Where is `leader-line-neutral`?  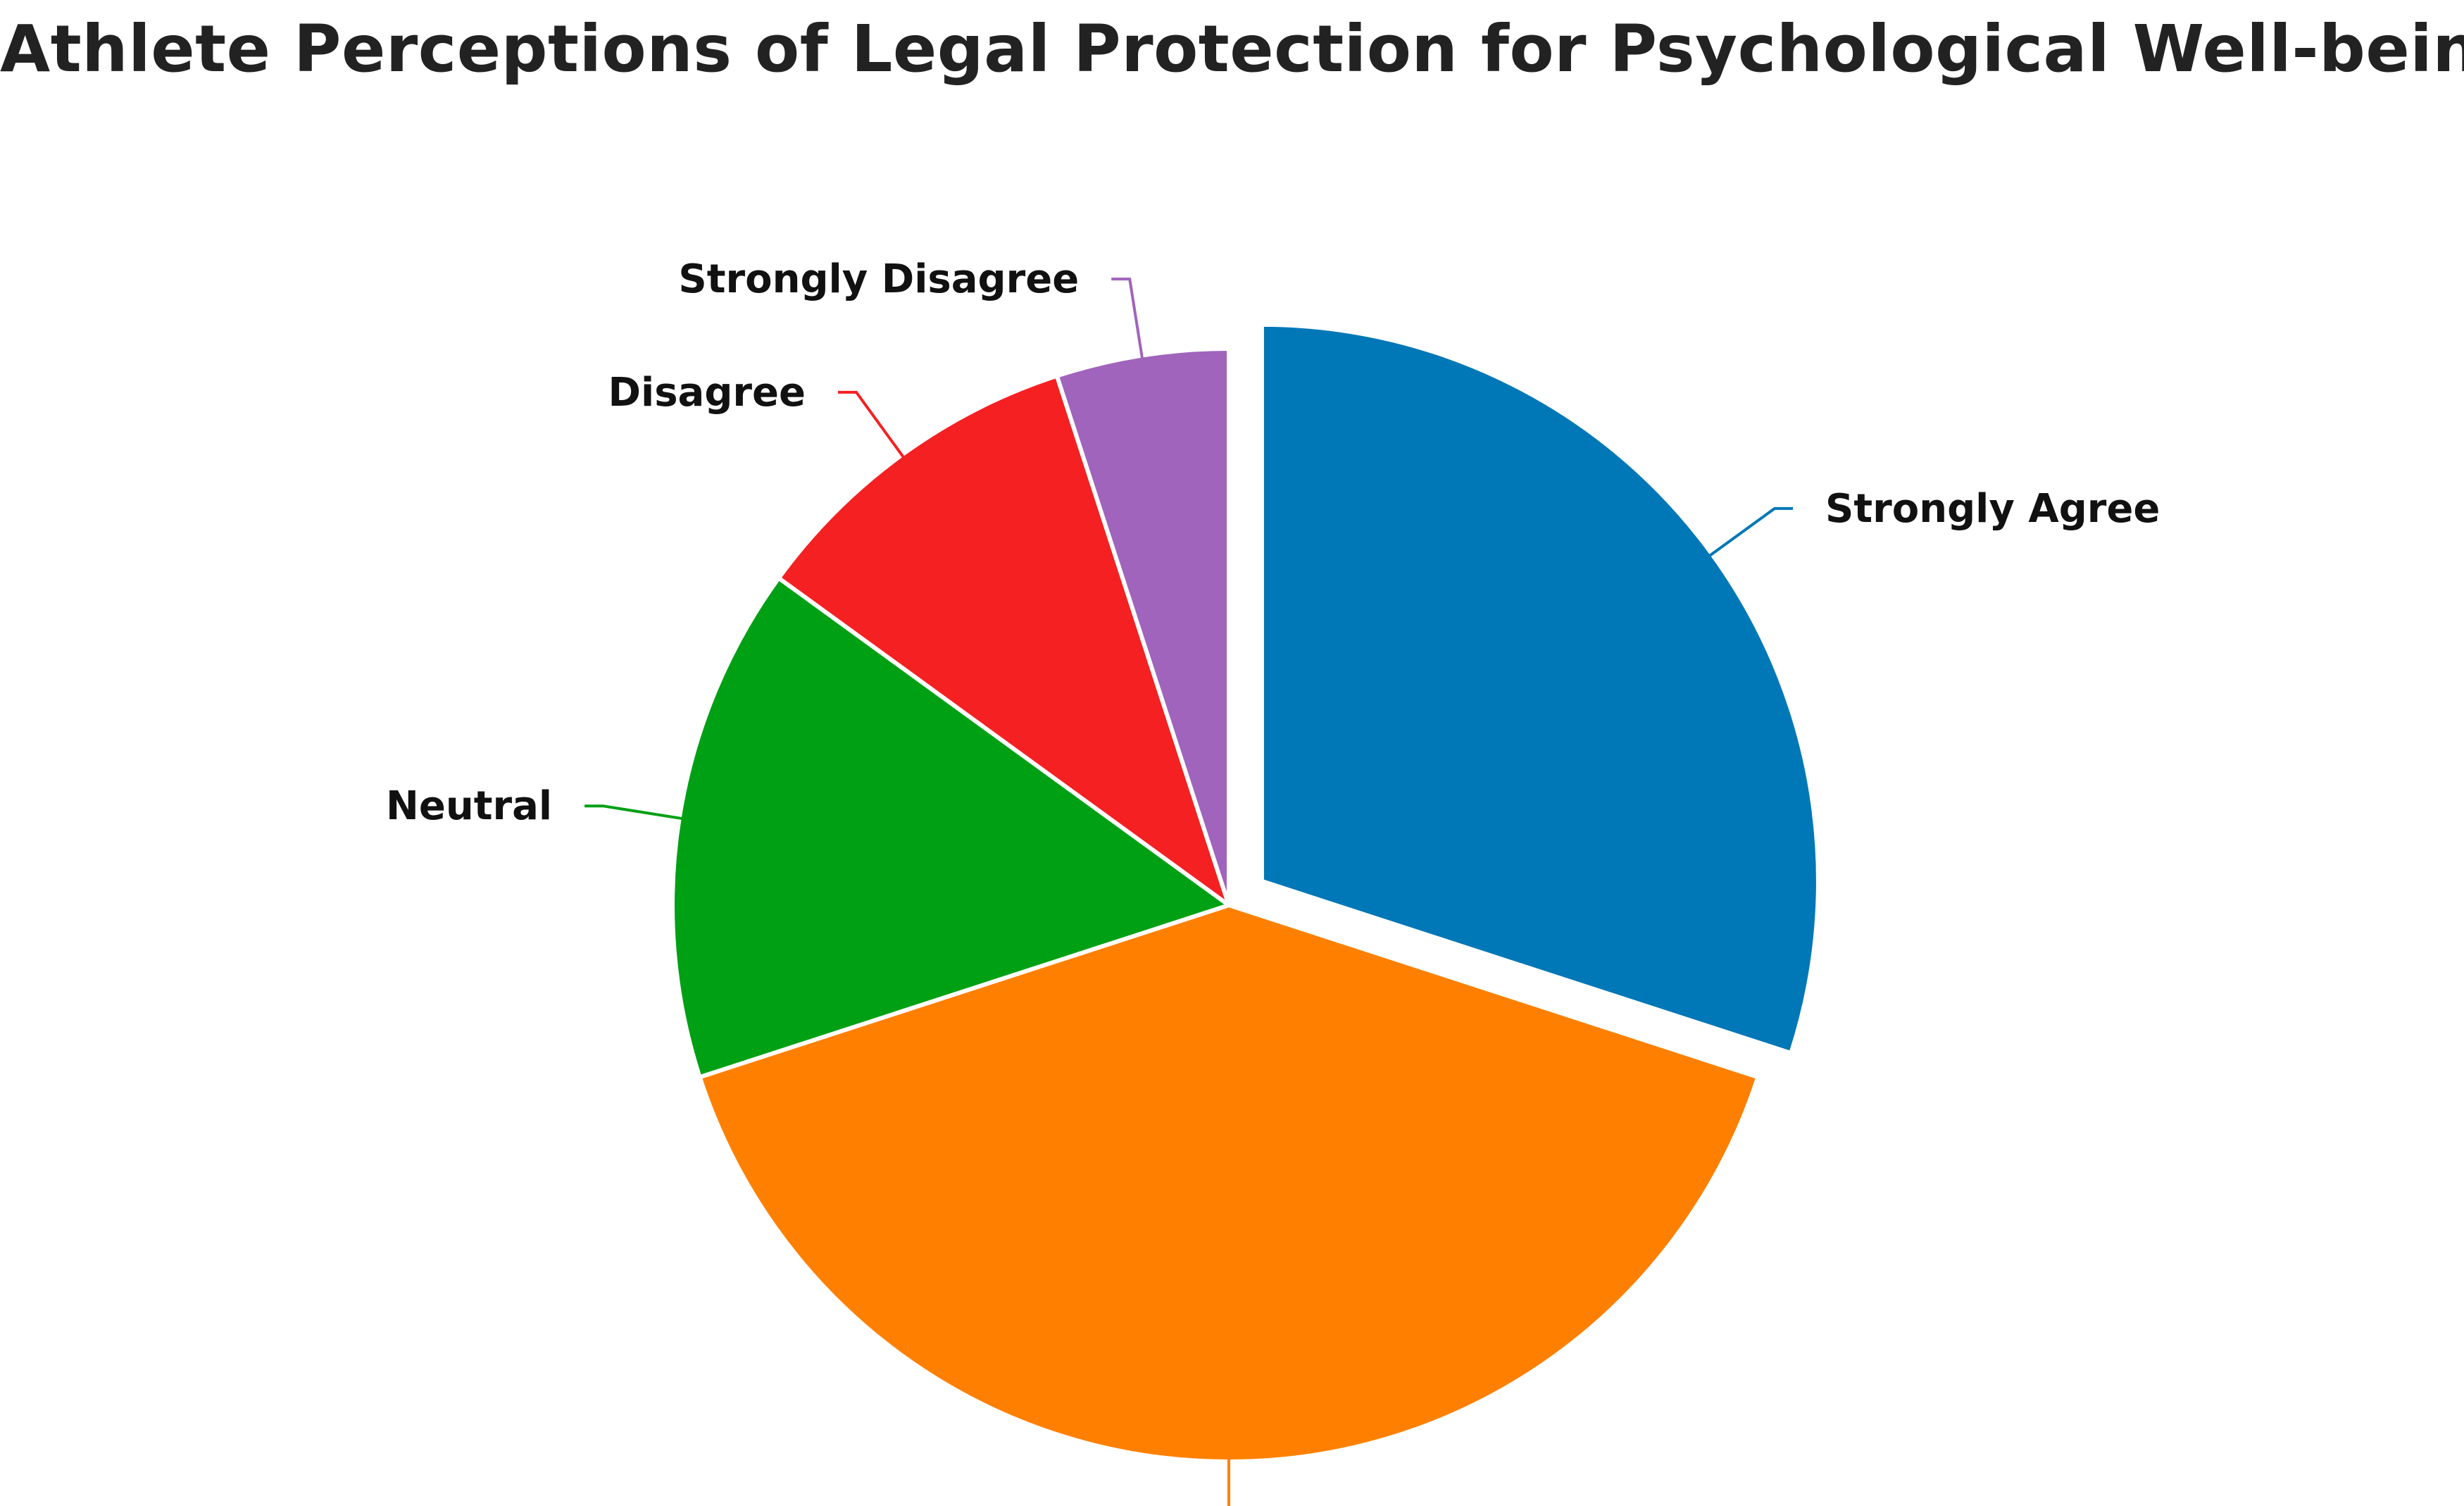 leader-line-neutral is located at coordinates (633, 812).